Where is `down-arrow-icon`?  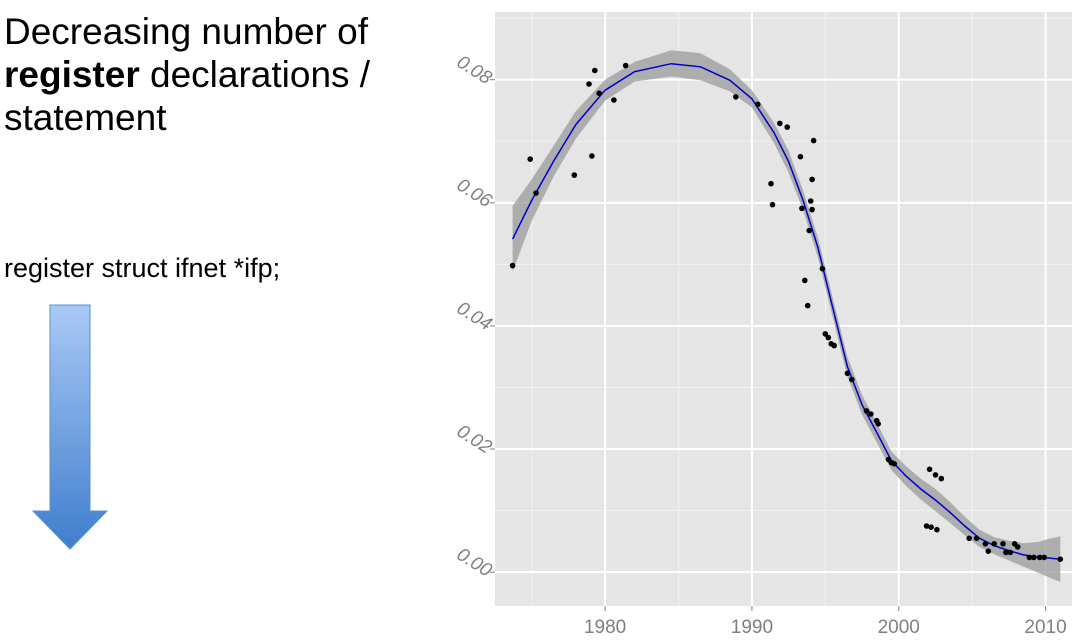 down-arrow-icon is located at coordinates (70, 427).